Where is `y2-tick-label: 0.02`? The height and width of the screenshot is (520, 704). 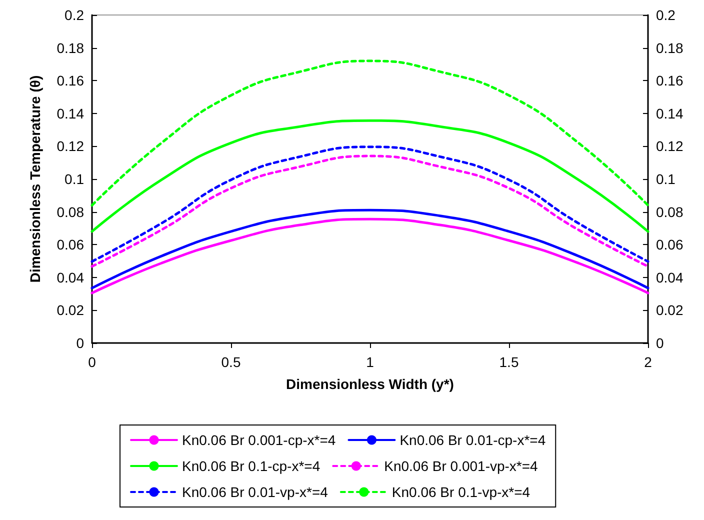
y2-tick-label: 0.02 is located at coordinates (670, 310).